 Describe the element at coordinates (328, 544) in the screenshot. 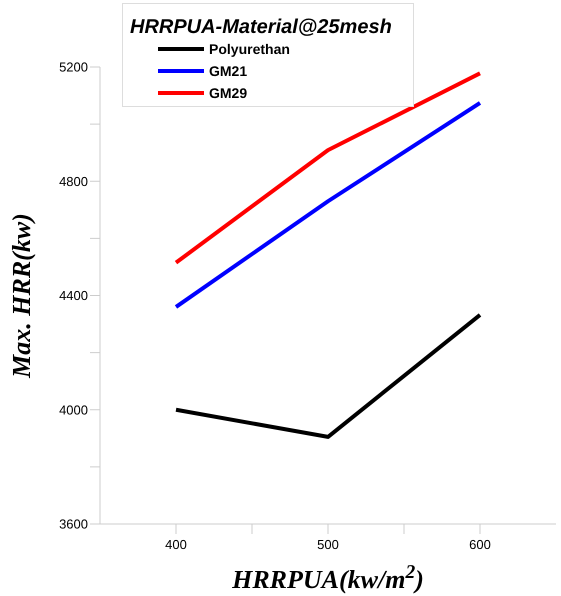

I see `x-tick-label: 500` at that location.